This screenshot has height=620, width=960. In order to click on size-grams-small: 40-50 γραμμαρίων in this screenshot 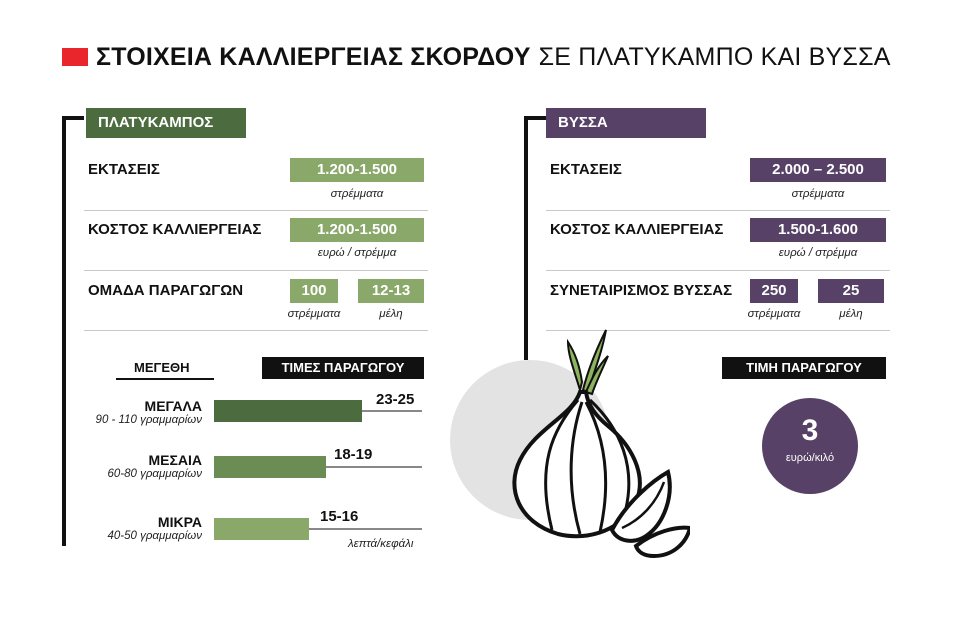, I will do `click(154, 536)`.